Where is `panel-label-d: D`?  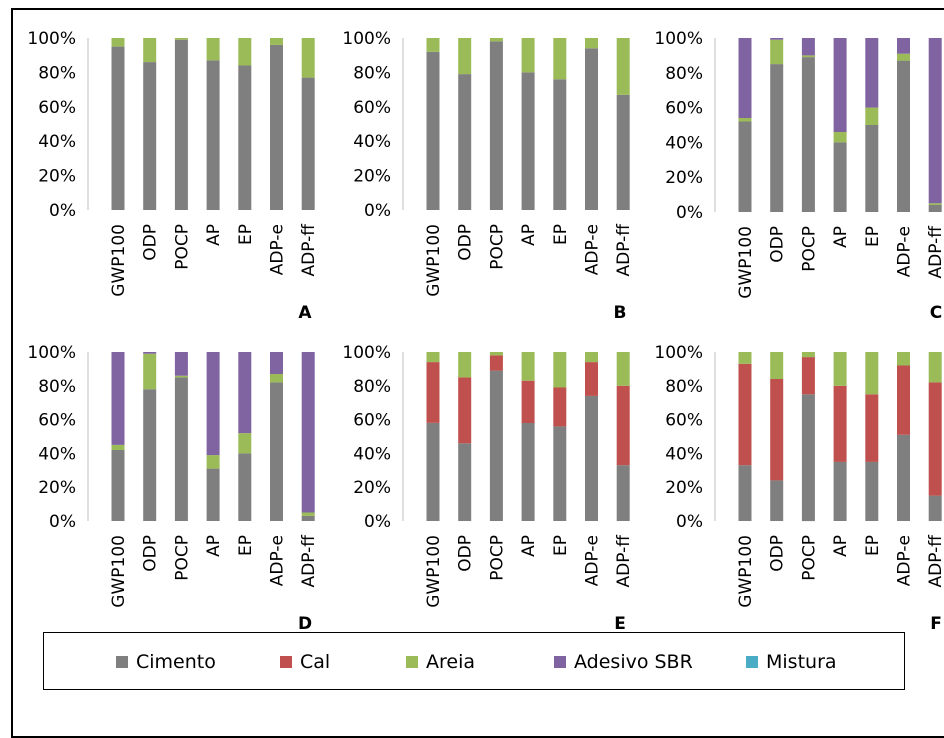
panel-label-d: D is located at coordinates (305, 624).